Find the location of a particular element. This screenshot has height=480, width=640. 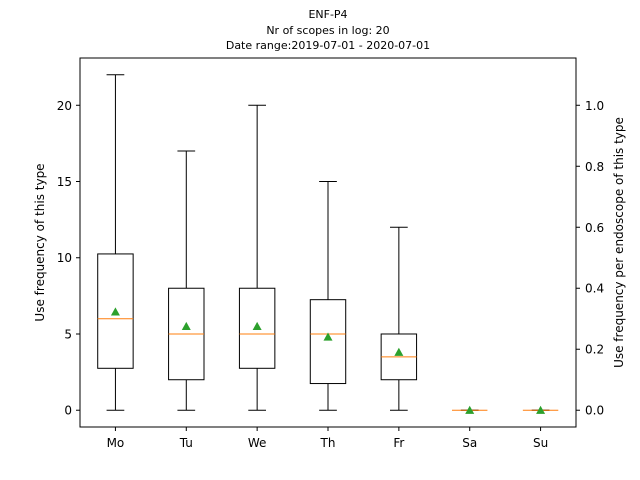

box-iqr-th is located at coordinates (328, 342).